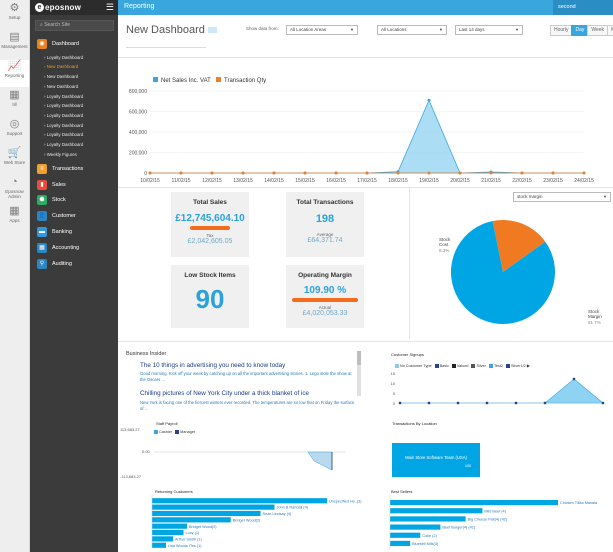 Image resolution: width=613 pixels, height=552 pixels. I want to click on pie-label-margin: Margin, so click(595, 316).